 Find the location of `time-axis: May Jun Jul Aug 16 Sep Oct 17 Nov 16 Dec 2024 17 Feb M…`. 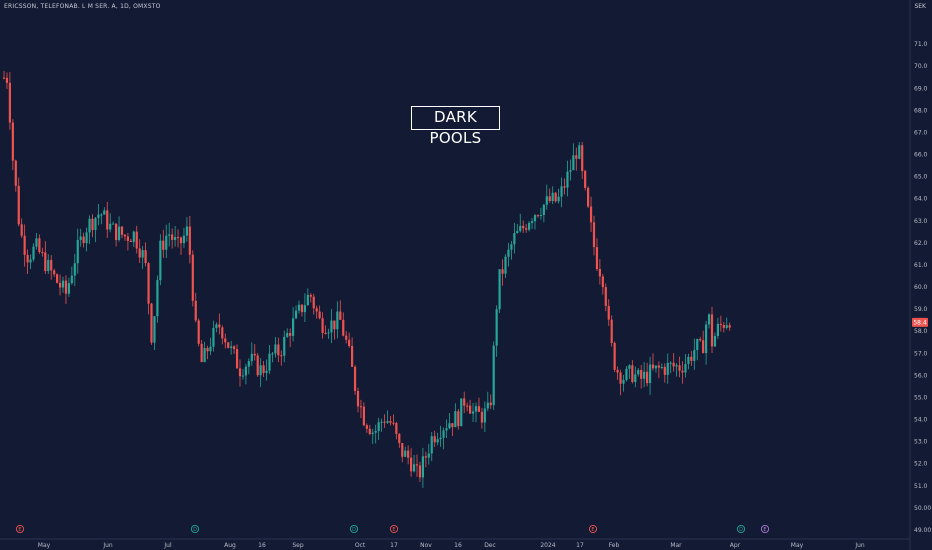

time-axis: May Jun Jul Aug 16 Sep Oct 17 Nov 16 Dec 2024 17 Feb M… is located at coordinates (451, 545).